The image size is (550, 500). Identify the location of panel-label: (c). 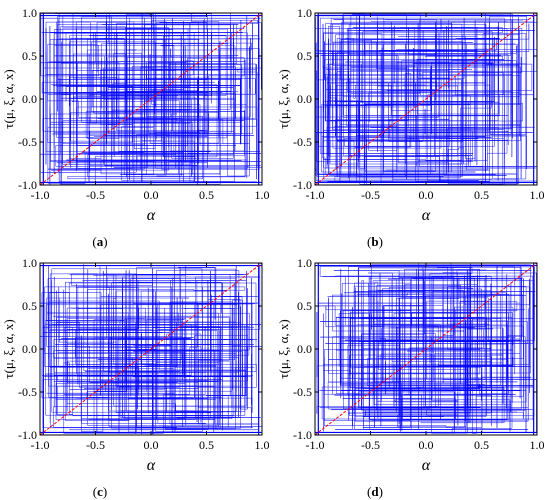
(100, 491).